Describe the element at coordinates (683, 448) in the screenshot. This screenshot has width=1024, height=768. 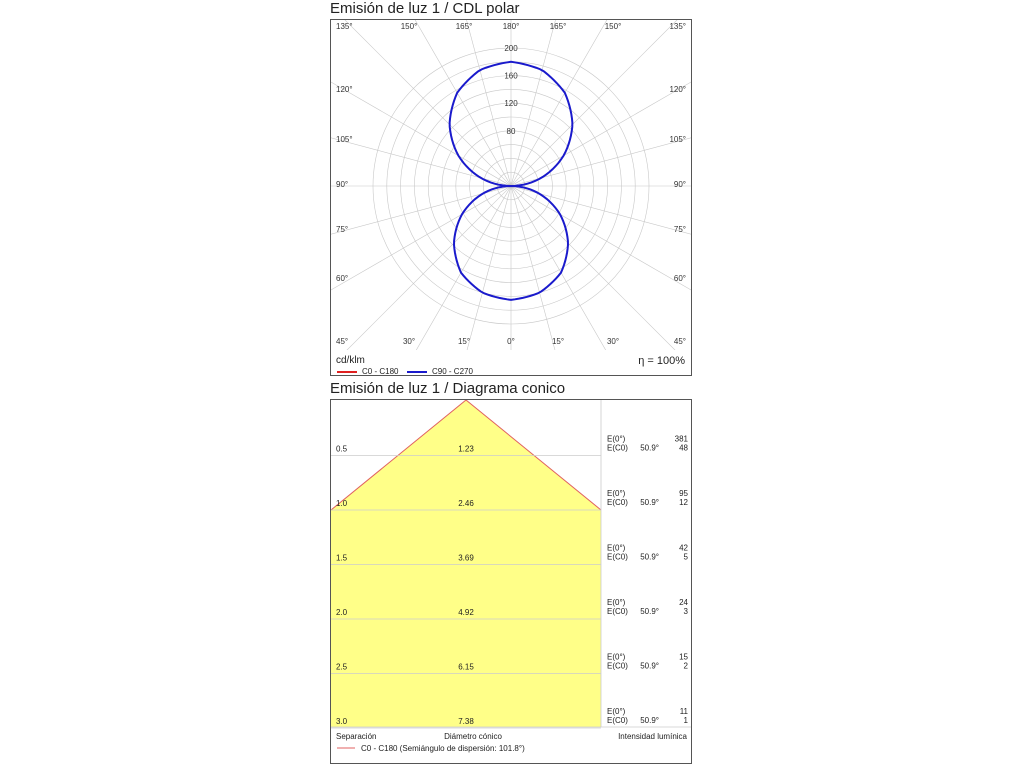
I see `ec0-value: 48` at that location.